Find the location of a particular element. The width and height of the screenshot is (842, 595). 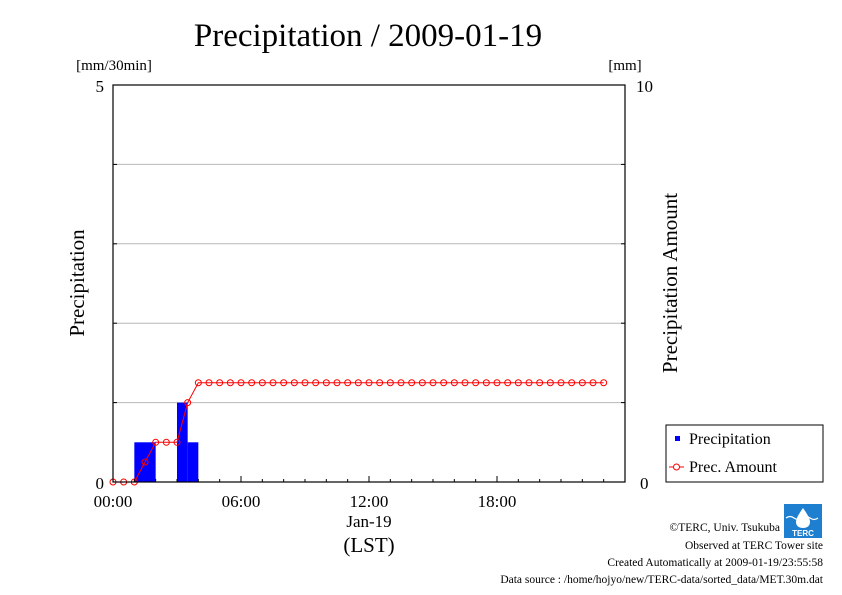

legend-label-precipitation: Precipitation is located at coordinates (730, 439).